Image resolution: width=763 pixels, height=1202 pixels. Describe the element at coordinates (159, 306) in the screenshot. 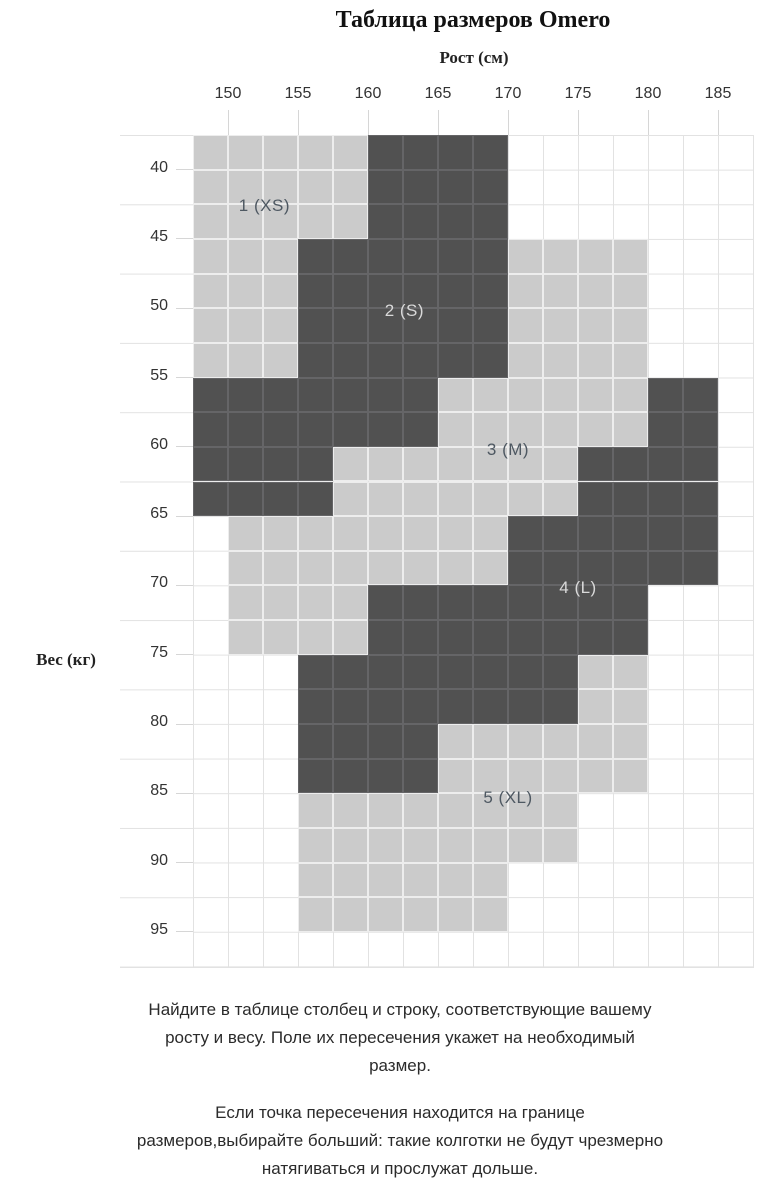

I see `y-tick-label-50: 50` at that location.